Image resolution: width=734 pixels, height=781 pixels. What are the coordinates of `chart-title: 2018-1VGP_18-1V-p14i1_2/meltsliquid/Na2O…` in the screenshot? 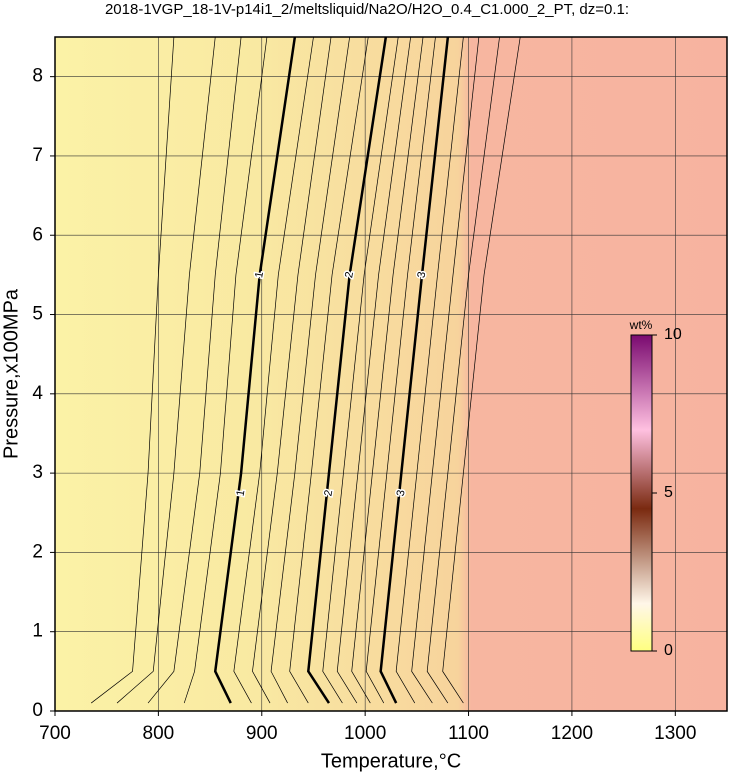 It's located at (367, 9).